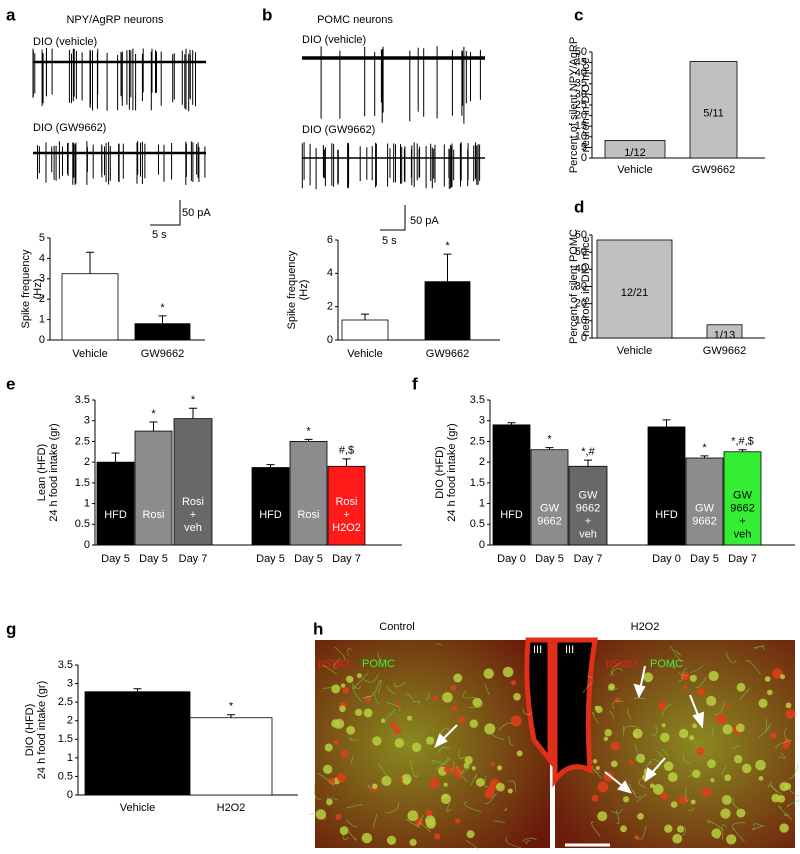 The width and height of the screenshot is (800, 854). I want to click on panel-letter: c, so click(578, 14).